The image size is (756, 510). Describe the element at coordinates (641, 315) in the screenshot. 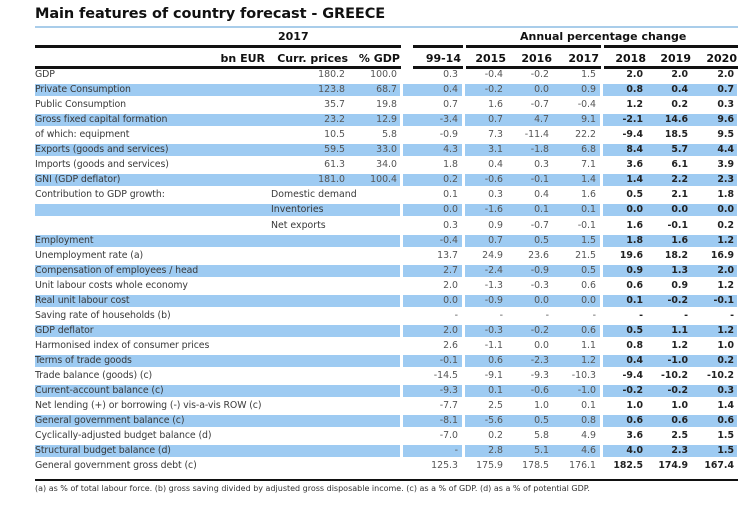

I see `cell-2018: -` at that location.